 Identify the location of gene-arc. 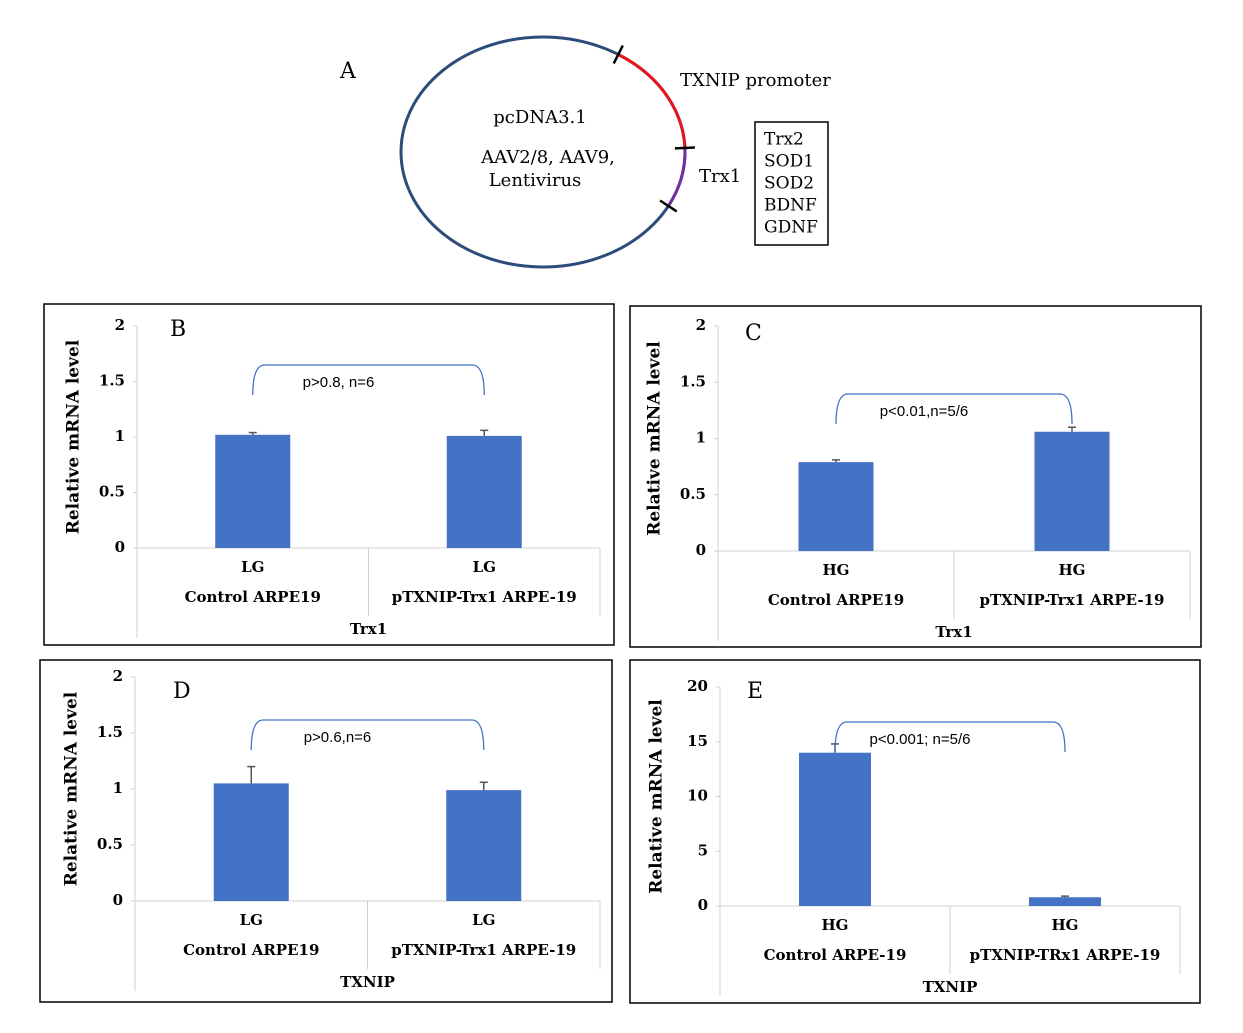
(677, 177).